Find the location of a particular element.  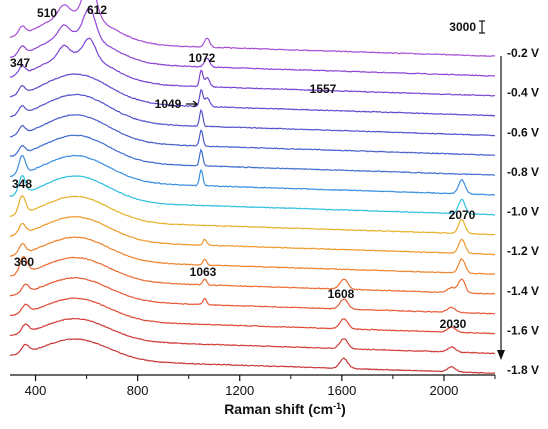

peak-label-347: 347 is located at coordinates (20, 63).